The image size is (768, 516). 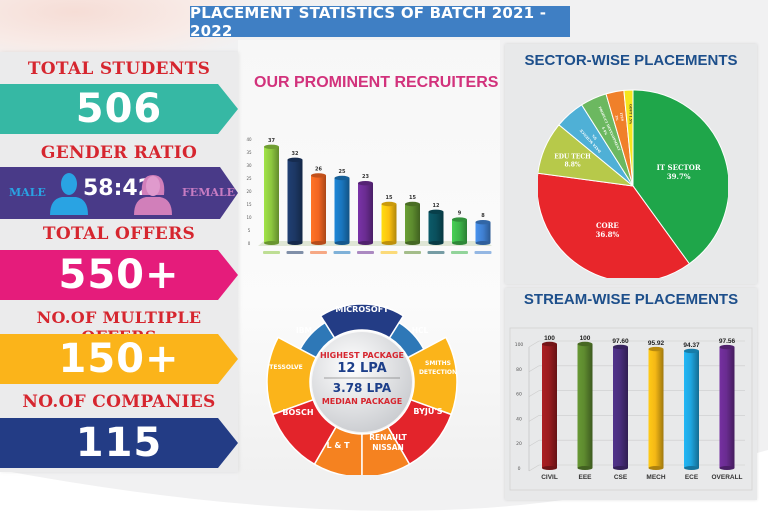 I want to click on total-students-value: 506, so click(x=119, y=109).